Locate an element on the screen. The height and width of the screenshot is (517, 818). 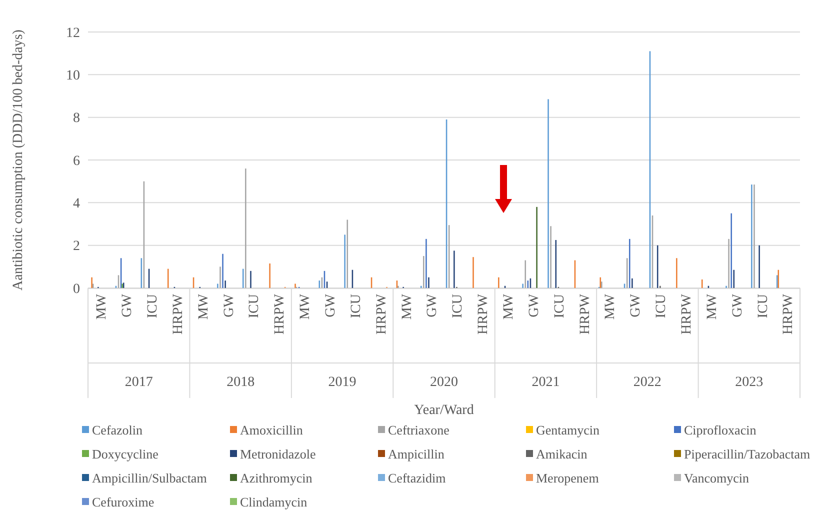
legend-label: Ceftriaxone is located at coordinates (419, 430).